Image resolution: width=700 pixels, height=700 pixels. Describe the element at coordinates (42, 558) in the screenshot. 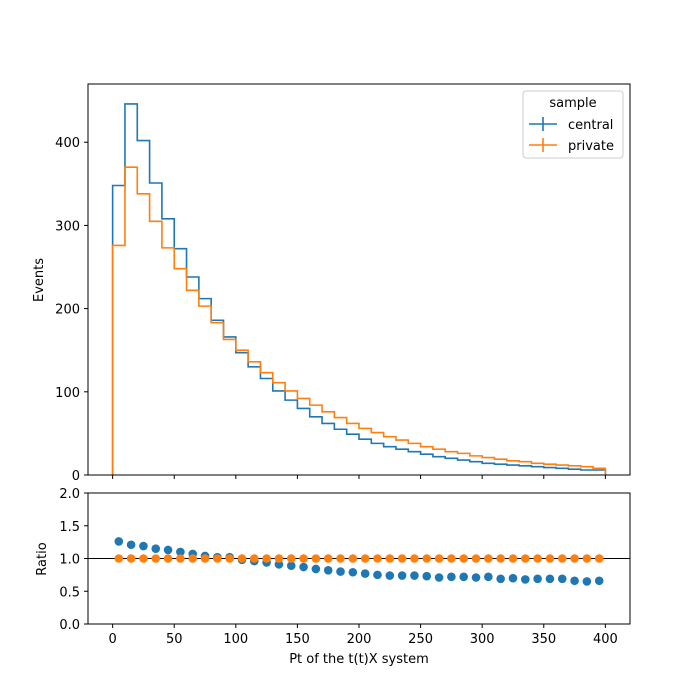

I see `ratio-y-axis-label: Ratio` at that location.